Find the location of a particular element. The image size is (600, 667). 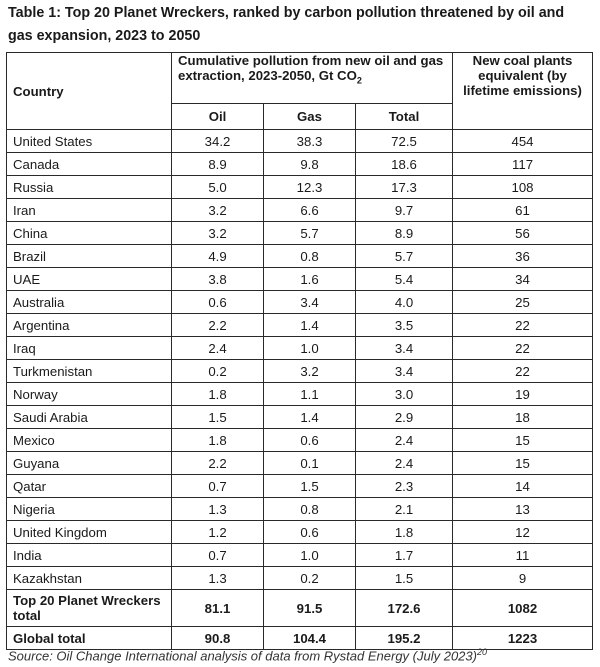

country-cell: Argentina is located at coordinates (89, 325).